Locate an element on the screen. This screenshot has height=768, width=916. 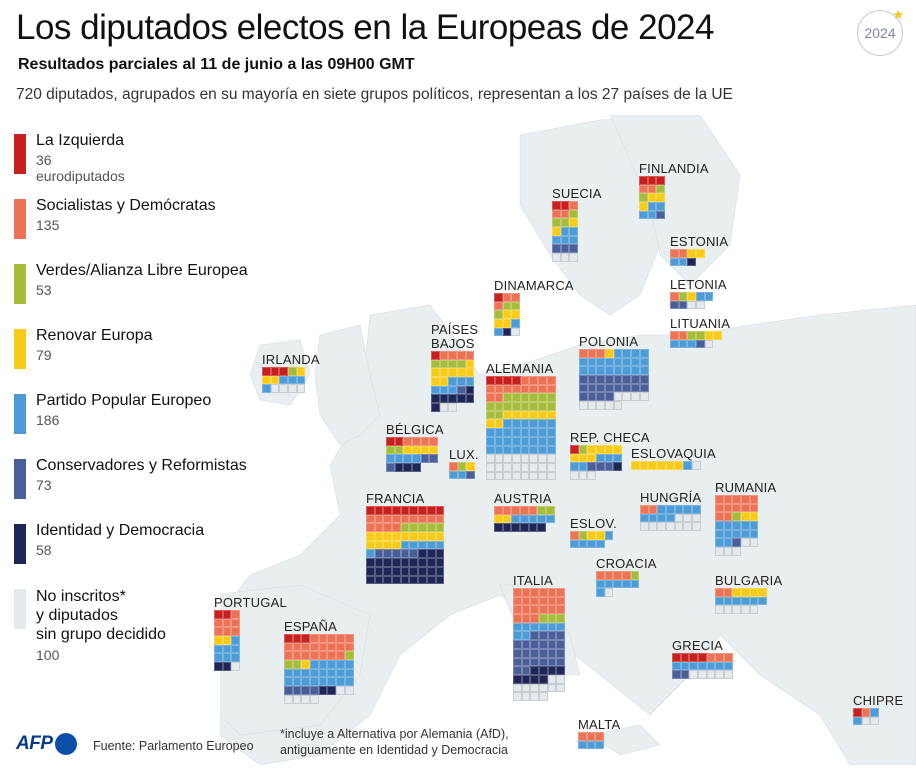
source-text: Fuente: Parlamento Europeo is located at coordinates (173, 746).